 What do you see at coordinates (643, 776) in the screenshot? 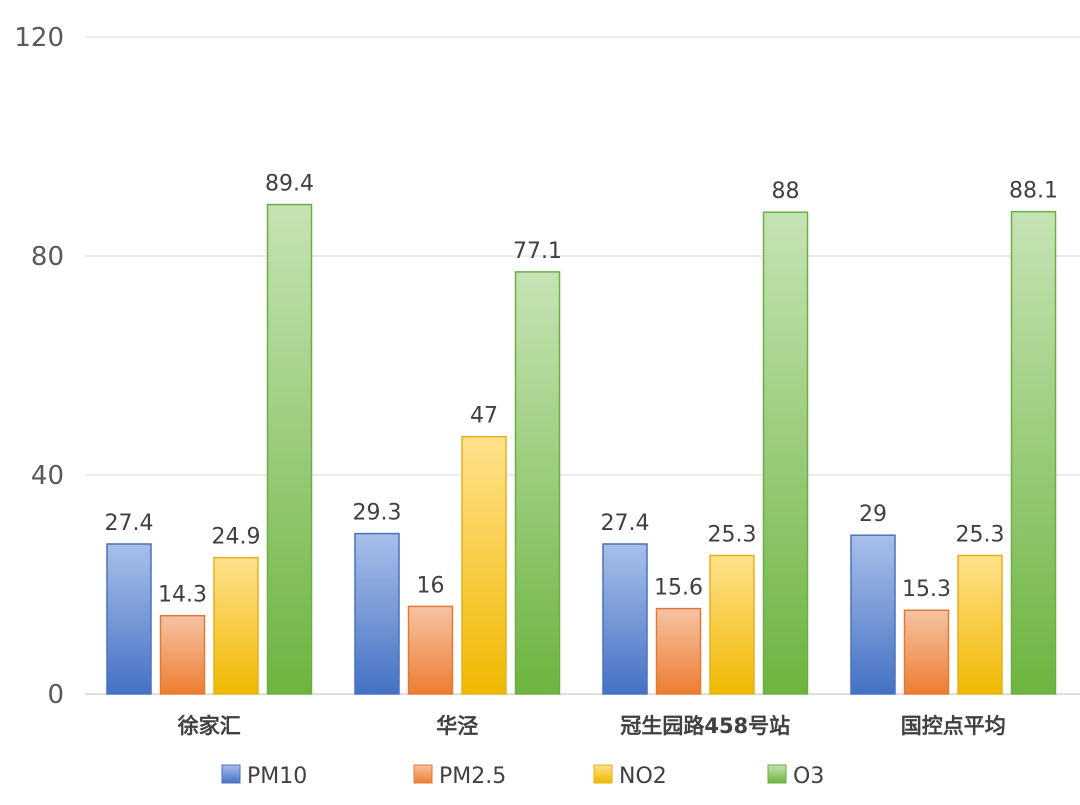
I see `legend-label: NO2` at bounding box center [643, 776].